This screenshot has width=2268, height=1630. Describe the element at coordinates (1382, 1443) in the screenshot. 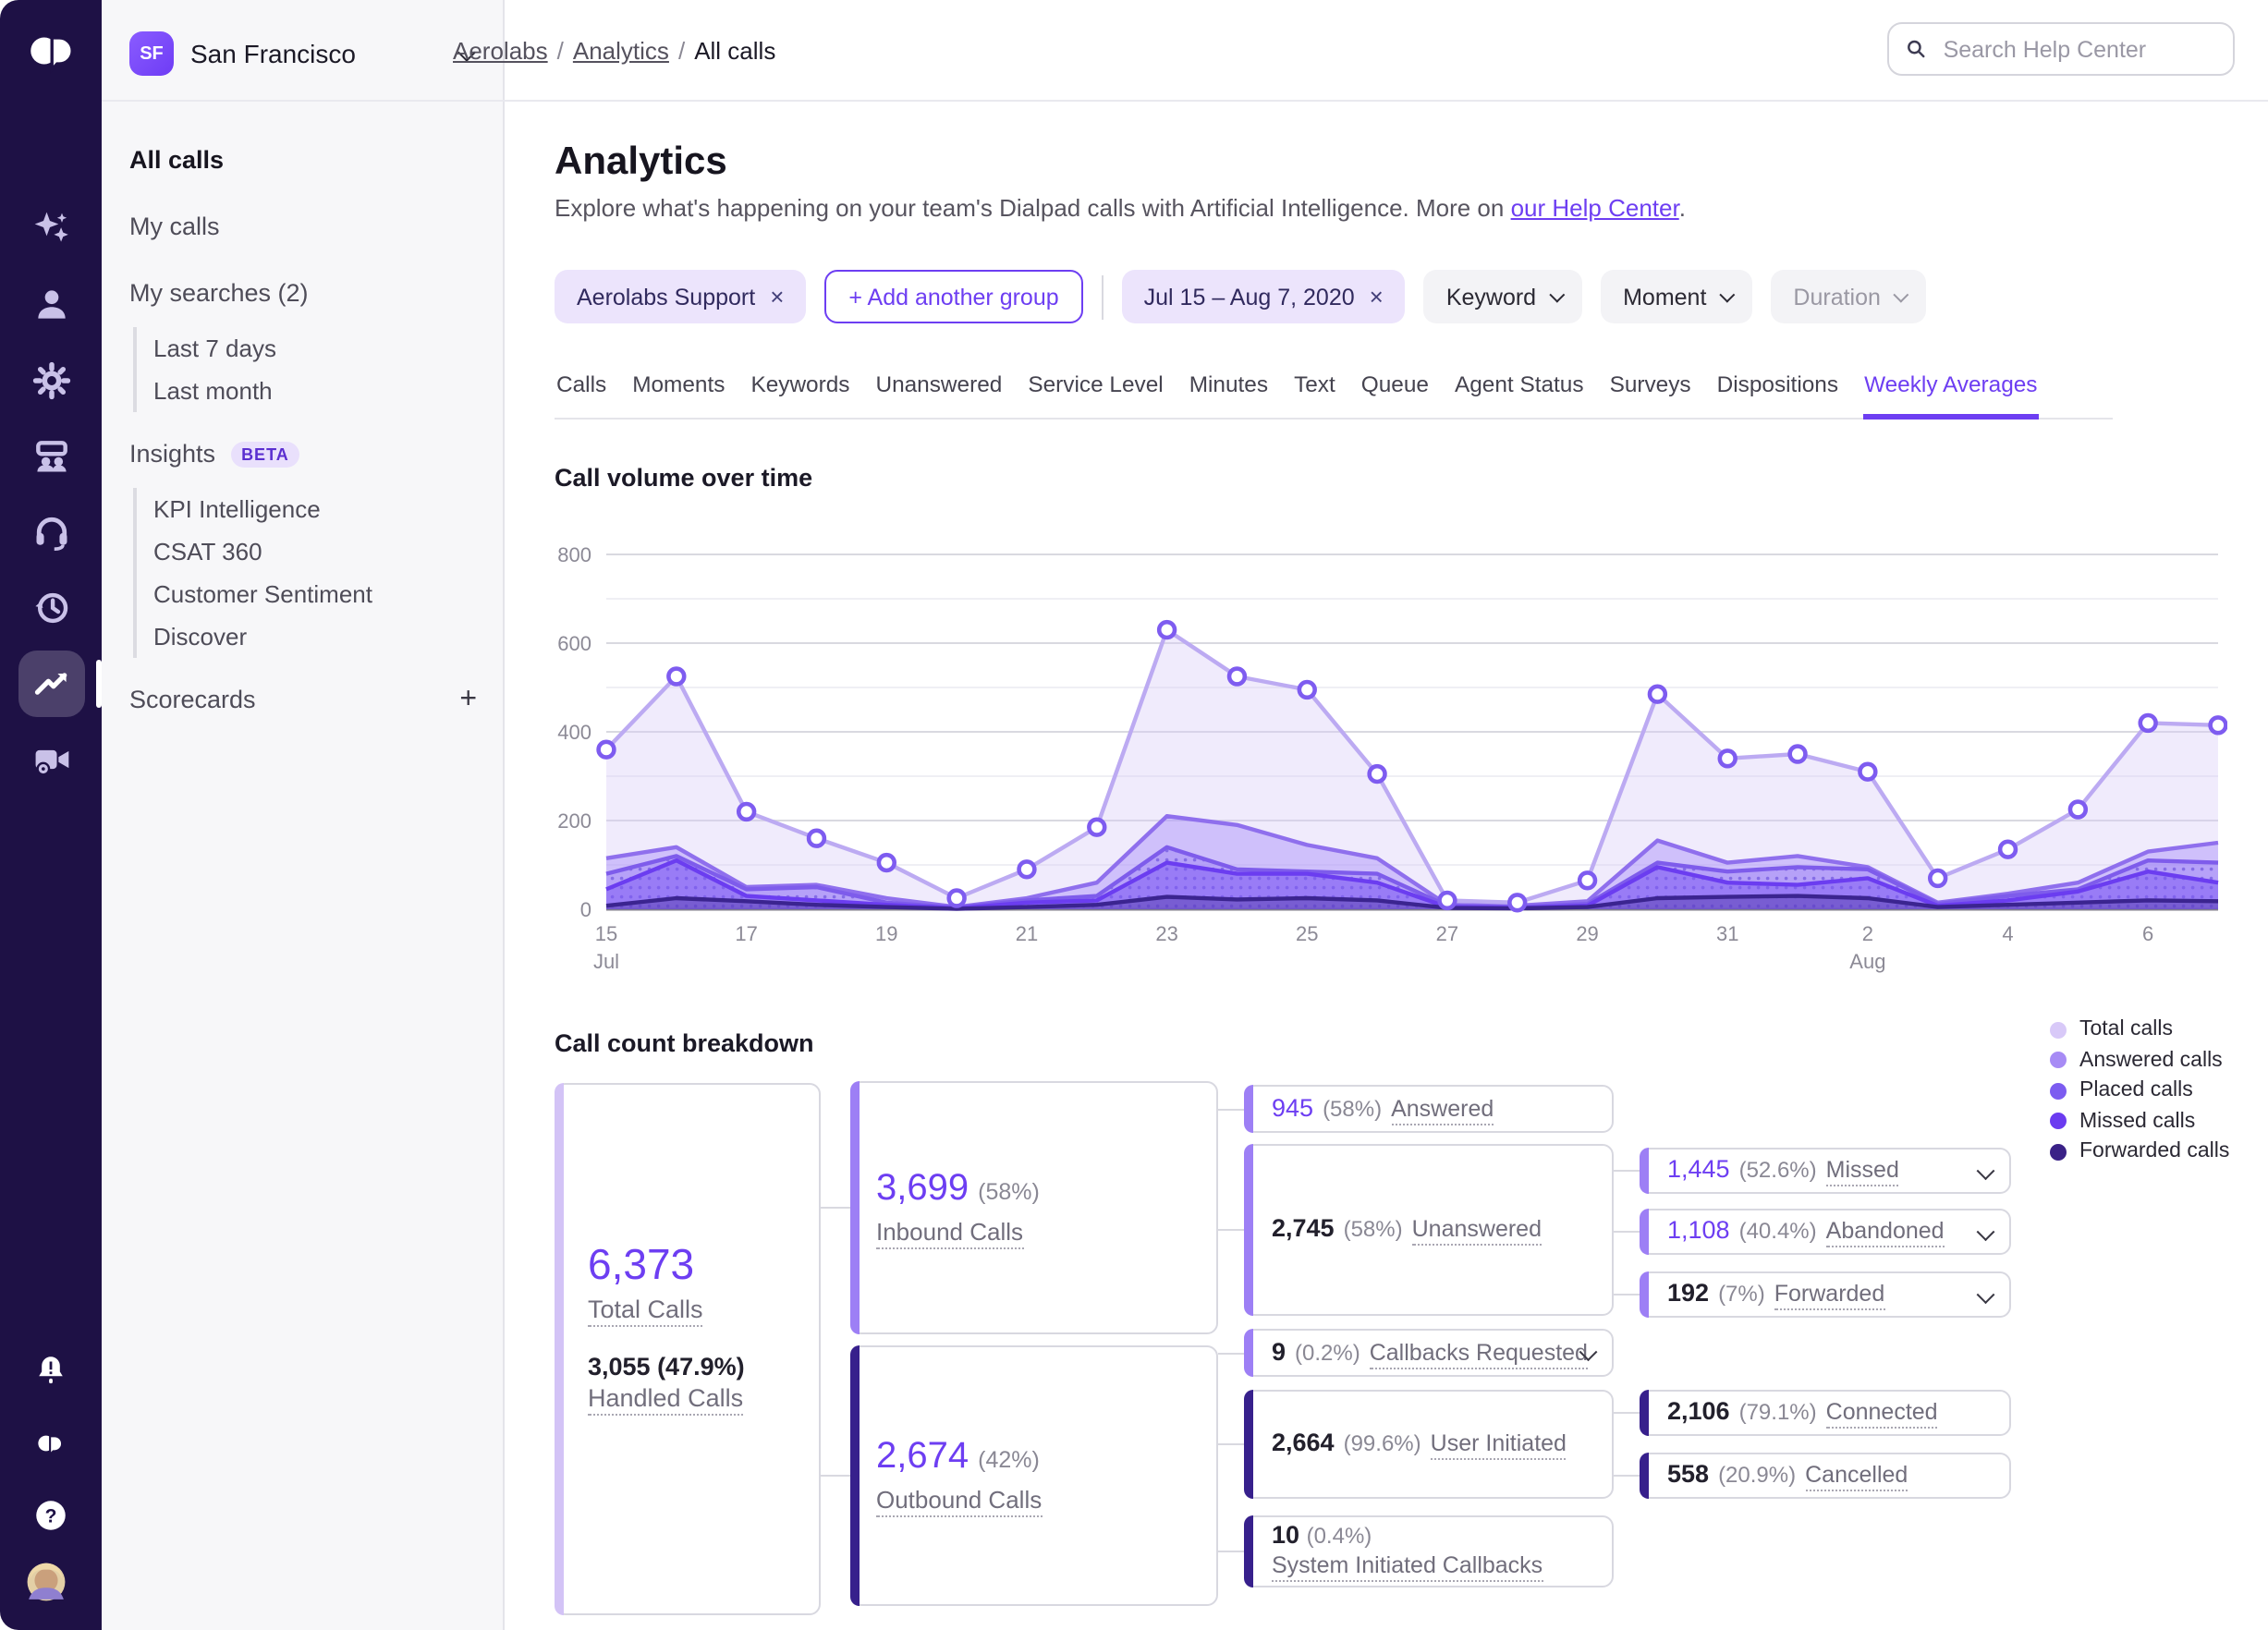

I see `user-initiated-percent: (99.6%)` at that location.